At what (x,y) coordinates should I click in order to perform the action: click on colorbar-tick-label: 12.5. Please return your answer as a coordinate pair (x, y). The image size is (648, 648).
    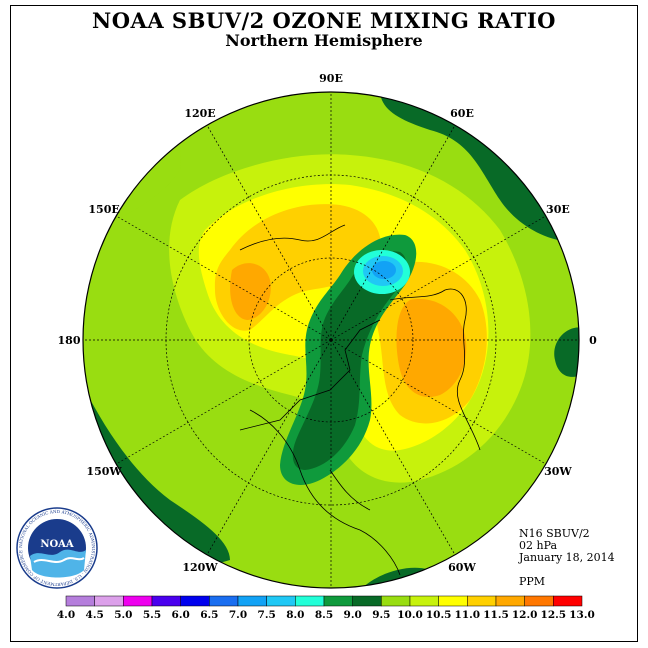
    Looking at the image, I should click on (554, 615).